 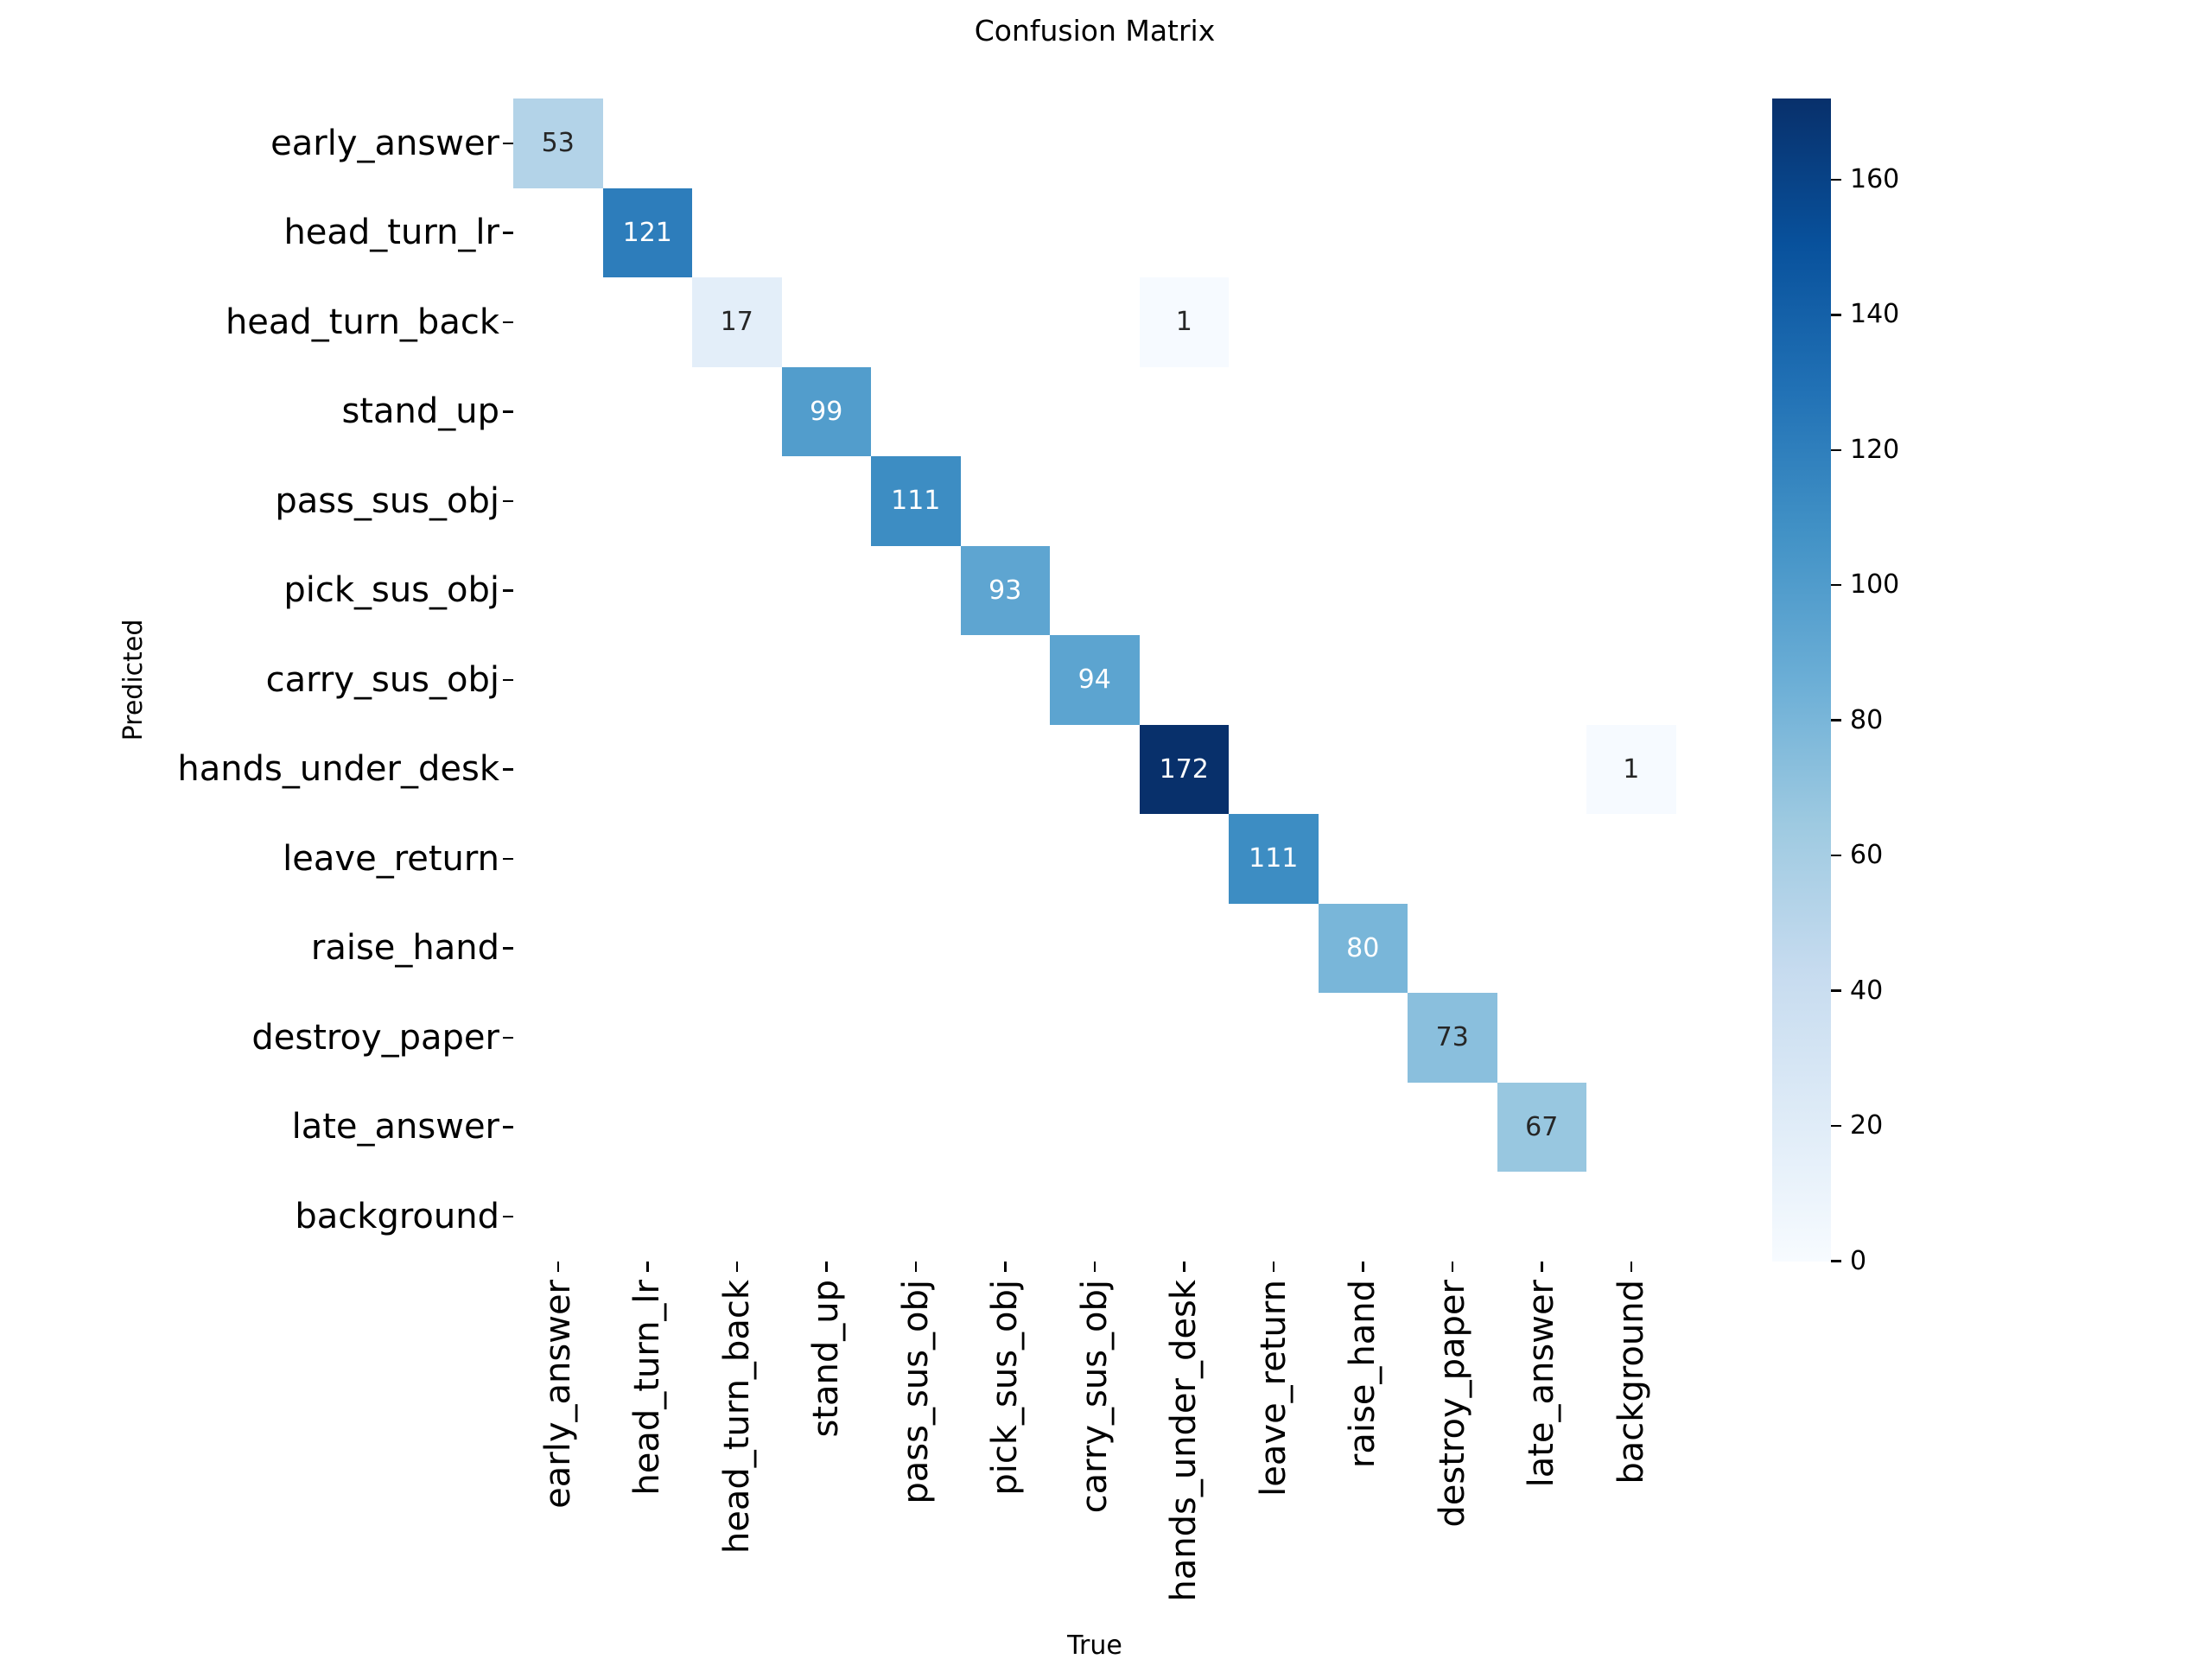 I want to click on x-tick-label-head_turn_back: head_turn_back, so click(x=736, y=1416).